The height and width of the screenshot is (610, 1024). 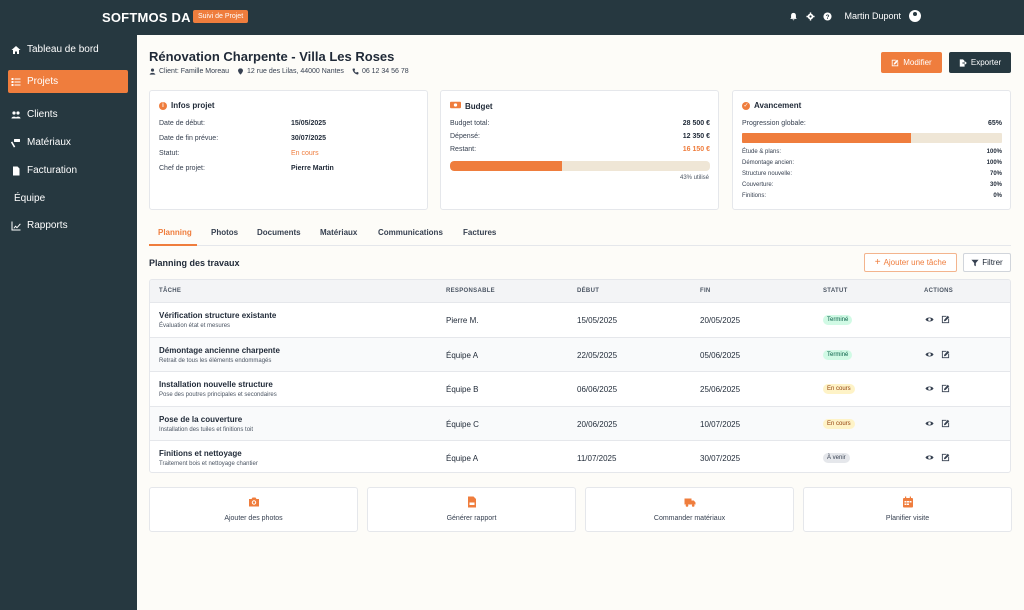 I want to click on info-label: Date de fin prévue:, so click(x=189, y=138).